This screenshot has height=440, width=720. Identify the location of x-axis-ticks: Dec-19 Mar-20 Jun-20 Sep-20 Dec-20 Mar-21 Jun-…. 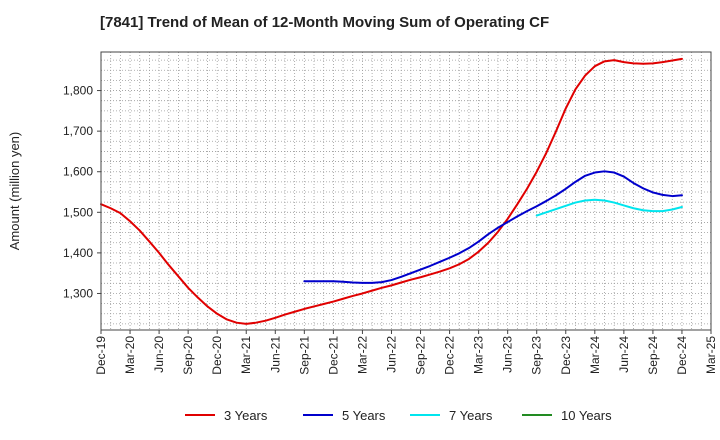
(406, 352).